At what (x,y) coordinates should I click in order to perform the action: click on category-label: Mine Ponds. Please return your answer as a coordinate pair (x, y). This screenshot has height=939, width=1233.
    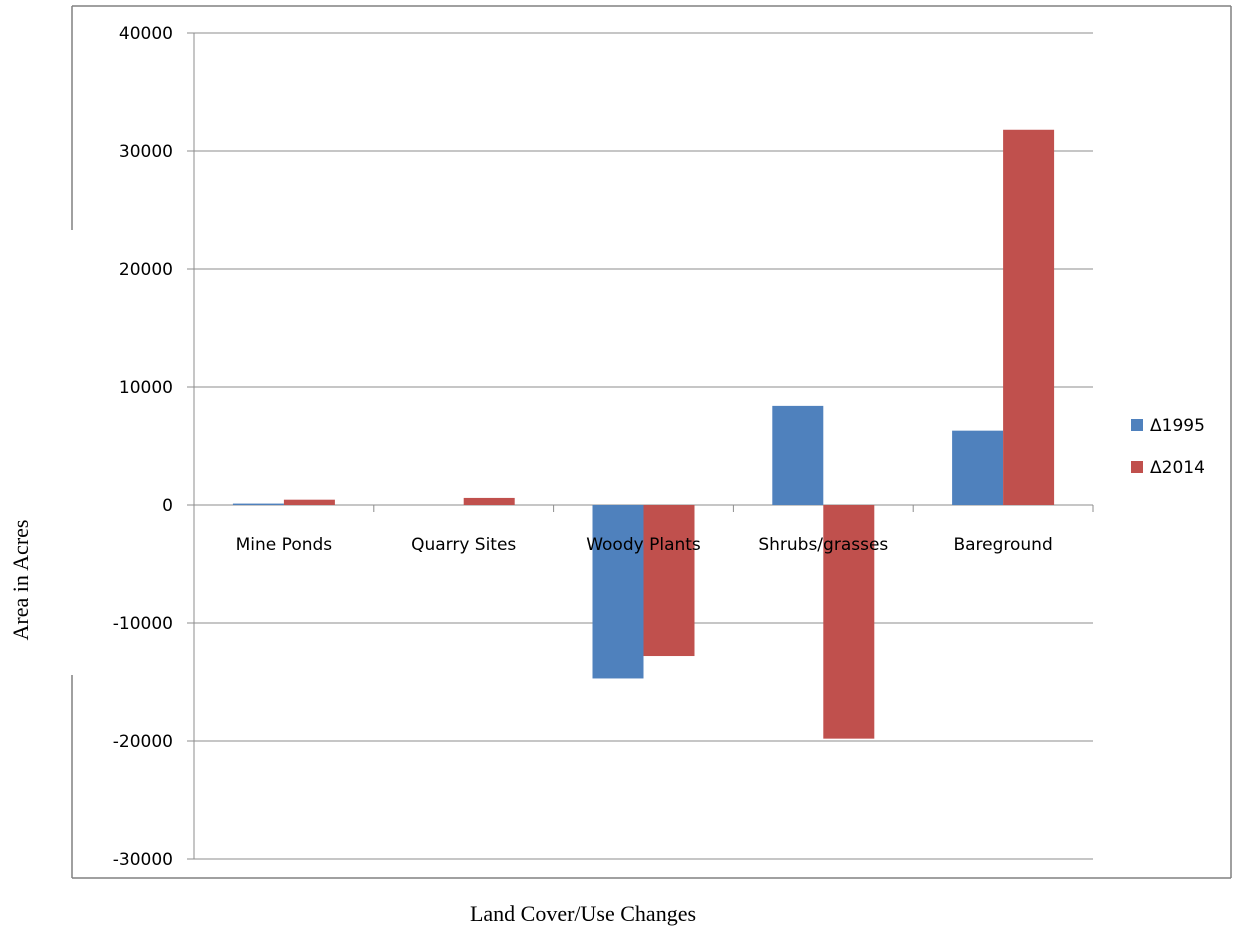
    Looking at the image, I should click on (284, 545).